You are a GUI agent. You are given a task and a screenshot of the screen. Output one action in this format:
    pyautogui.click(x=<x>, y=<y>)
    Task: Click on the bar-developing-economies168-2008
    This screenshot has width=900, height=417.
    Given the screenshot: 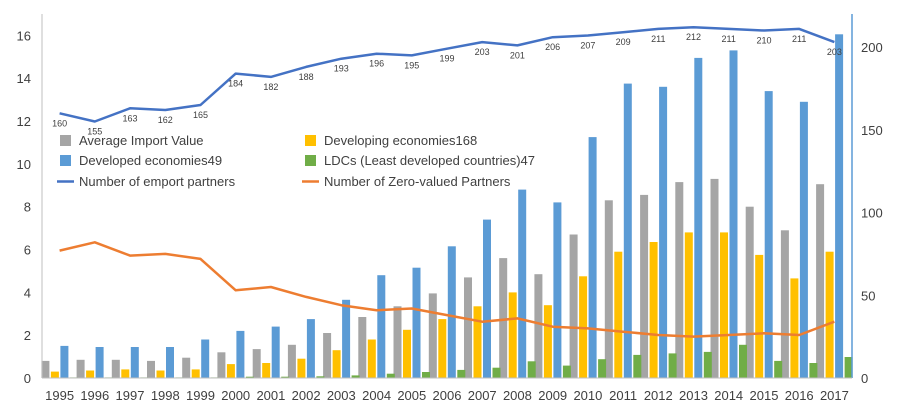 What is the action you would take?
    pyautogui.click(x=512, y=335)
    